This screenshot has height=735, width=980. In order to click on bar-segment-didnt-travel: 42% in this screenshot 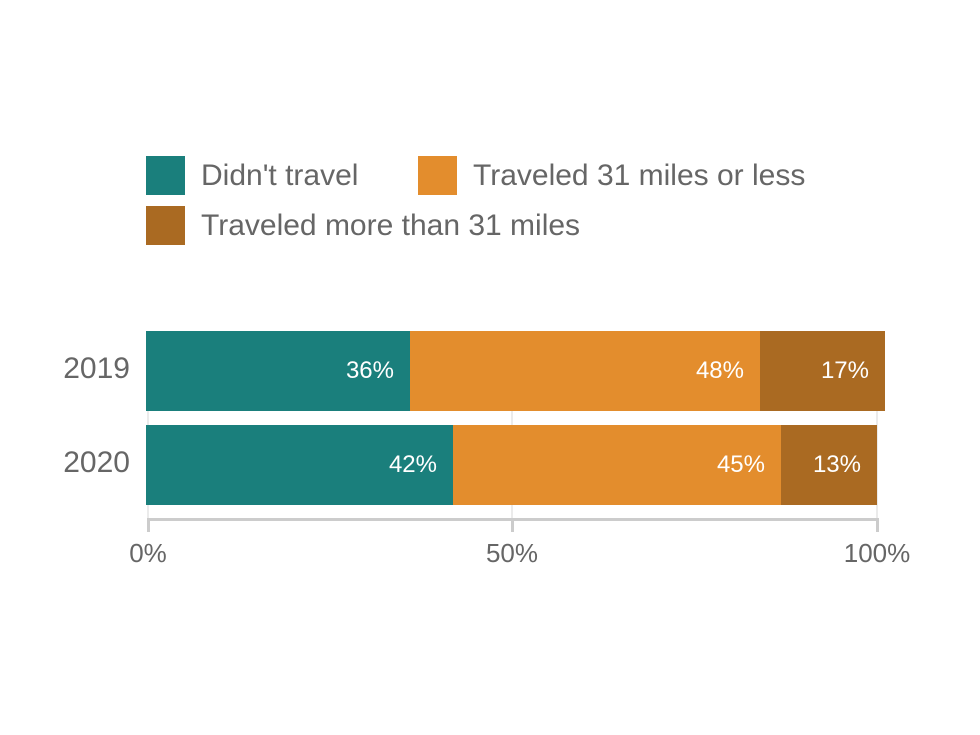, I will do `click(299, 465)`.